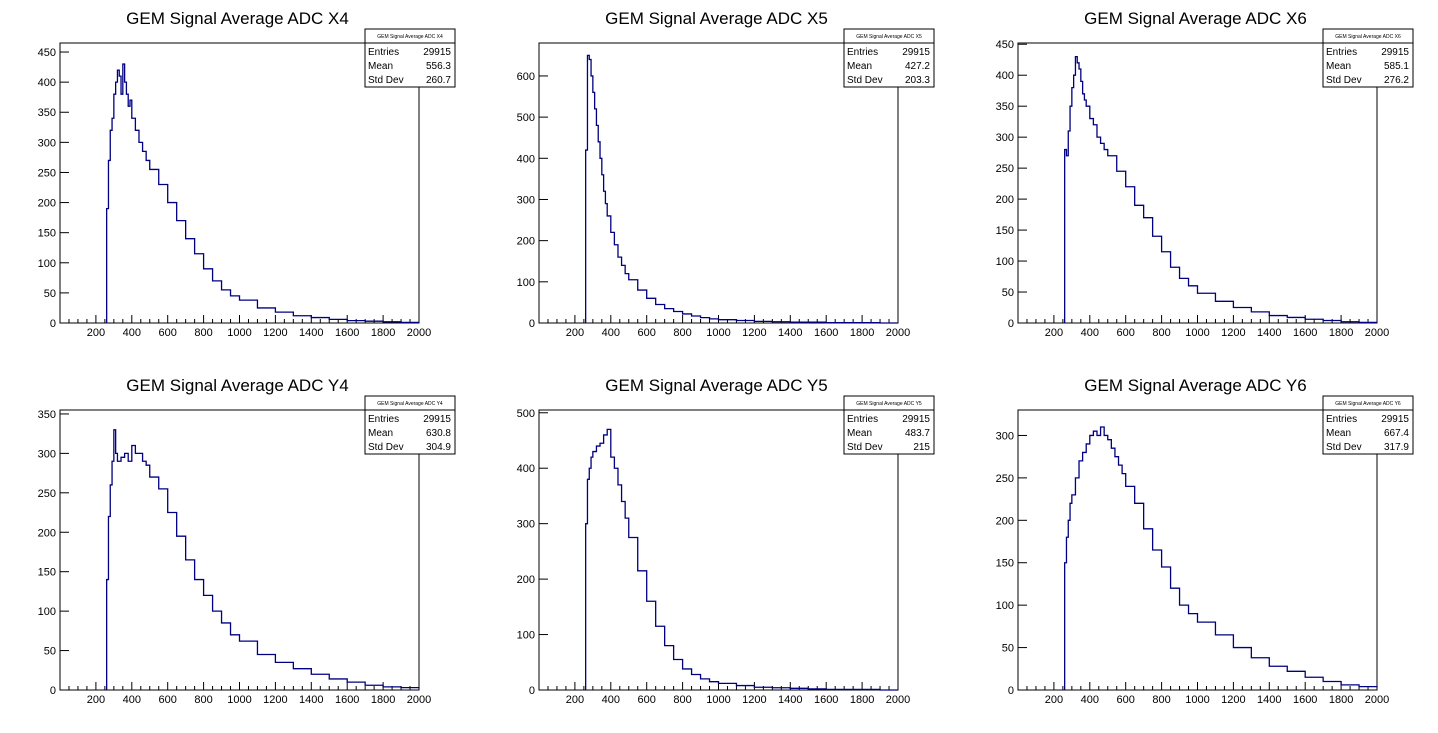 This screenshot has height=733, width=1438. Describe the element at coordinates (438, 66) in the screenshot. I see `stats-value: 556.3` at that location.